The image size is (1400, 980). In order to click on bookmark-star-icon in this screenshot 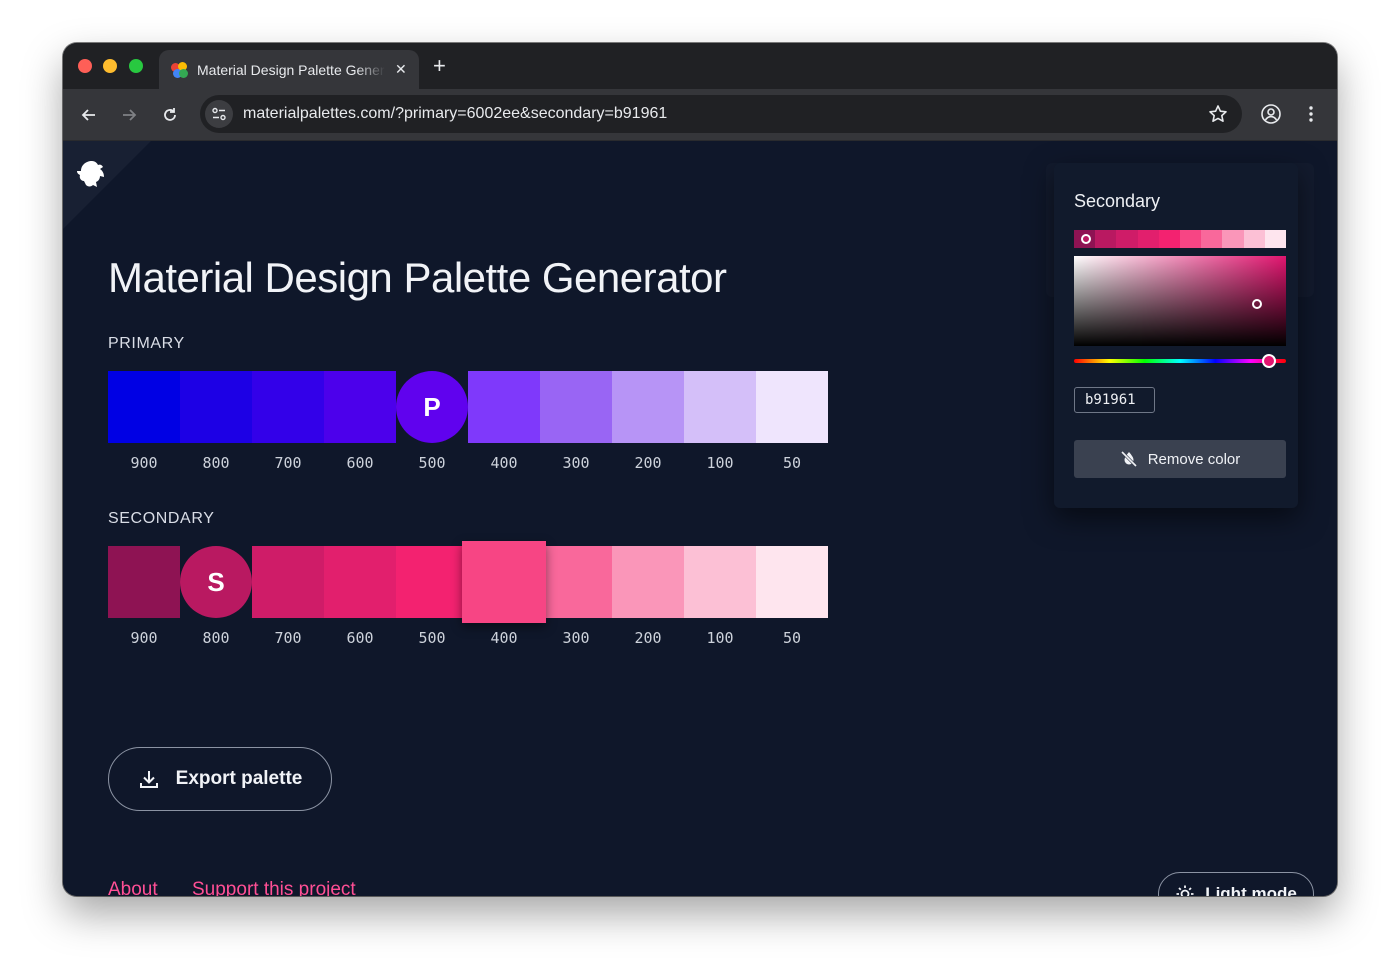, I will do `click(1218, 116)`.